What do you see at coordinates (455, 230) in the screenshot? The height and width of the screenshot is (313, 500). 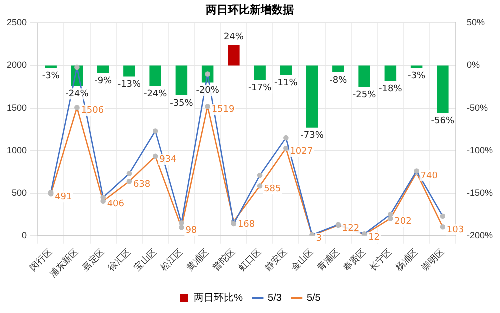 I see `data-label: 103` at bounding box center [455, 230].